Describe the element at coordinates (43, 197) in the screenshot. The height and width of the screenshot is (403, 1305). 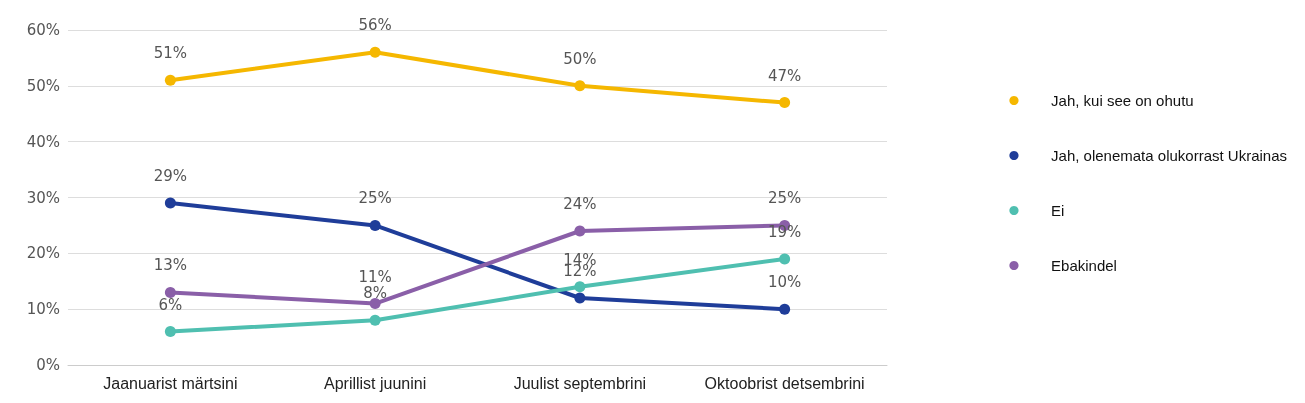
I see `y-tick-label: 30%` at that location.